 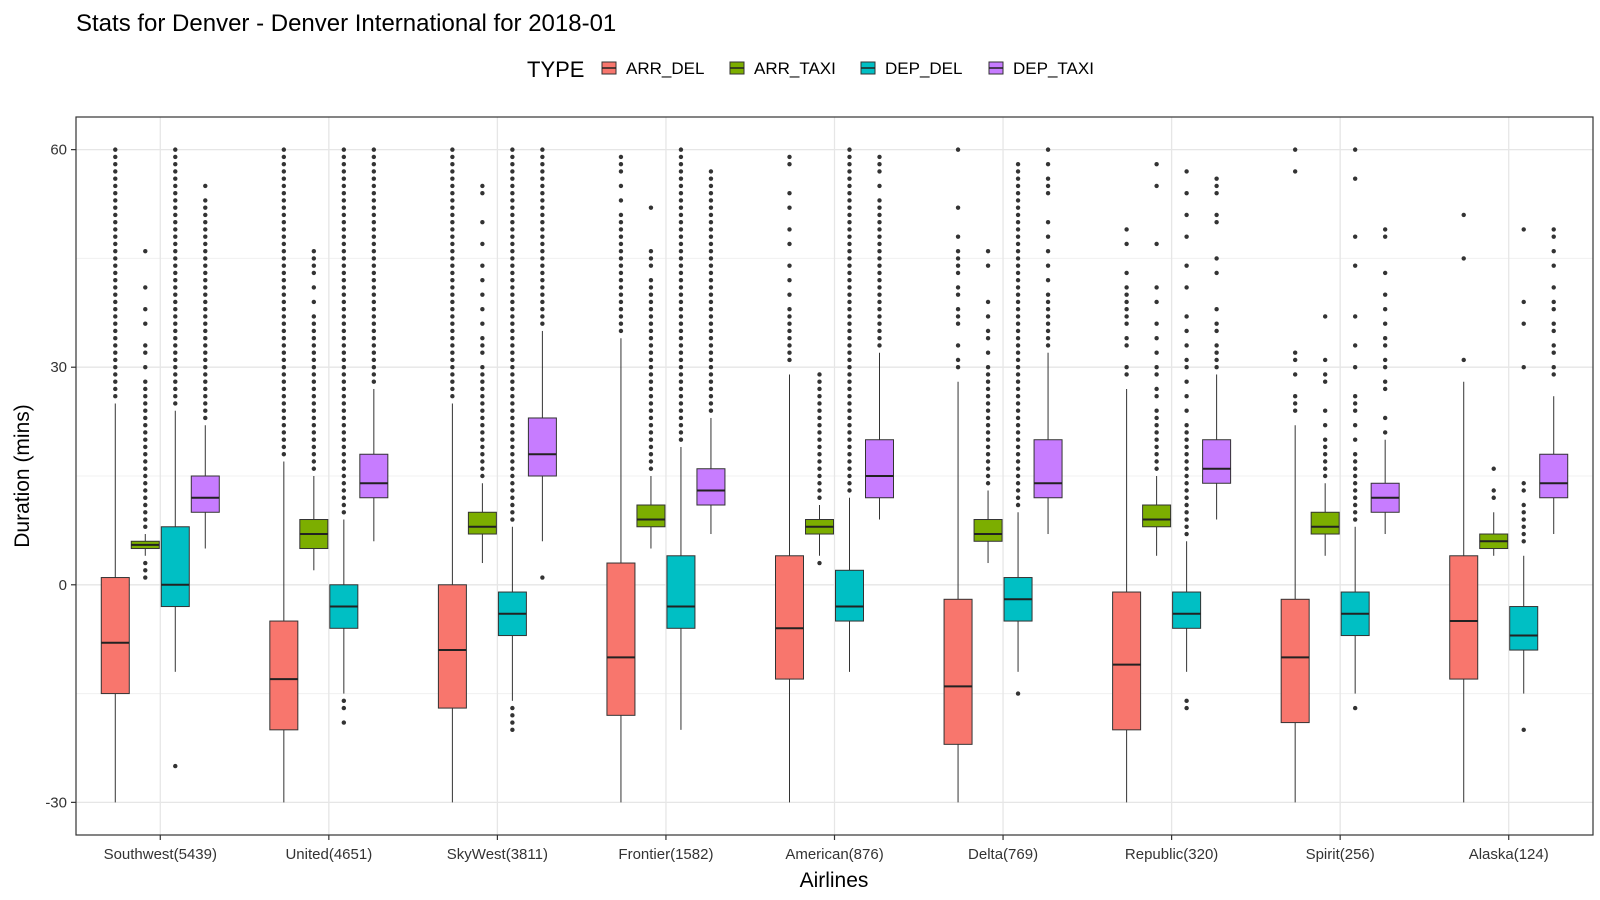 What do you see at coordinates (665, 68) in the screenshot?
I see `legend-label: ARR_DEL` at bounding box center [665, 68].